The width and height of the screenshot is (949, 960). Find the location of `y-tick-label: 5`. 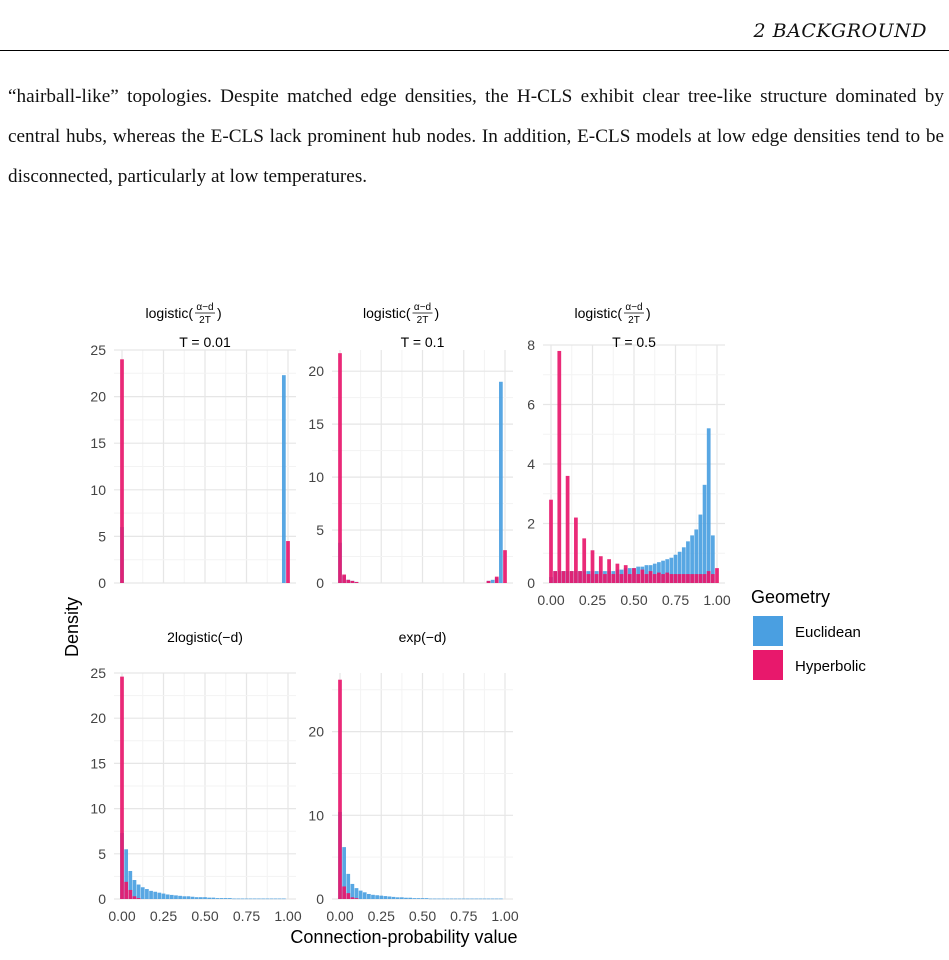

y-tick-label: 5 is located at coordinates (102, 536).